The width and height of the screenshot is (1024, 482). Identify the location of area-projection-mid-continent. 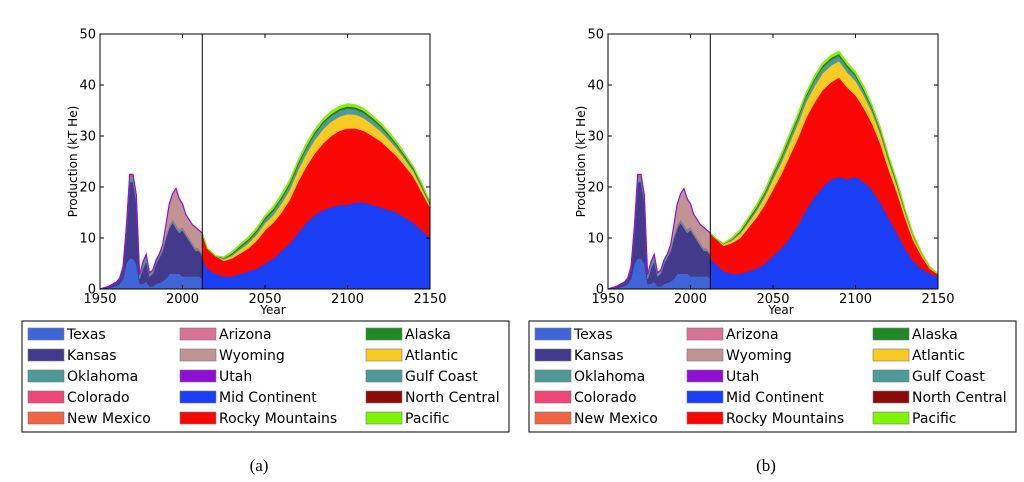
(316, 246).